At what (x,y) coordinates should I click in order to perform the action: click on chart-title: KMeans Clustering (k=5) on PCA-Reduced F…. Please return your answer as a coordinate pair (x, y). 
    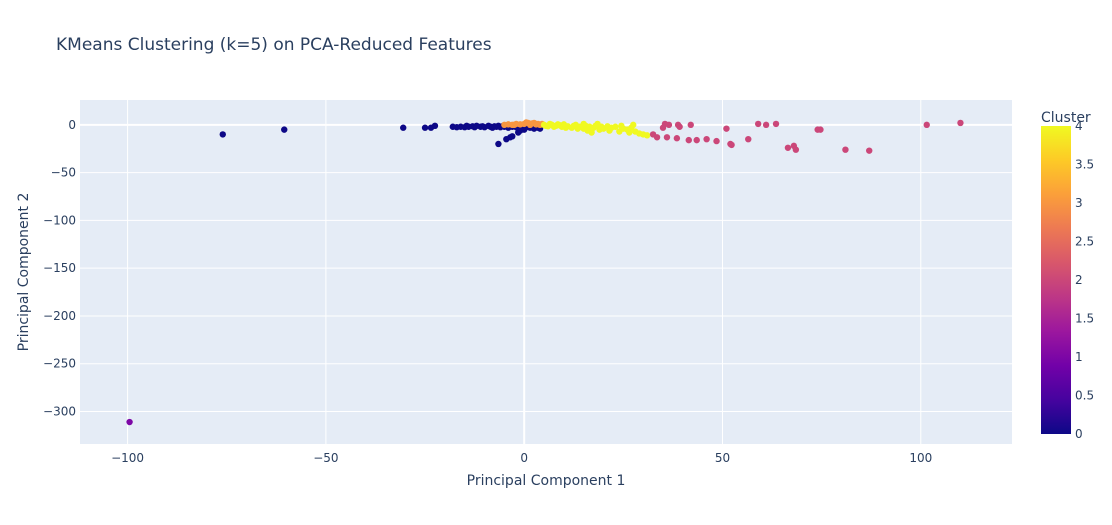
    Looking at the image, I should click on (274, 45).